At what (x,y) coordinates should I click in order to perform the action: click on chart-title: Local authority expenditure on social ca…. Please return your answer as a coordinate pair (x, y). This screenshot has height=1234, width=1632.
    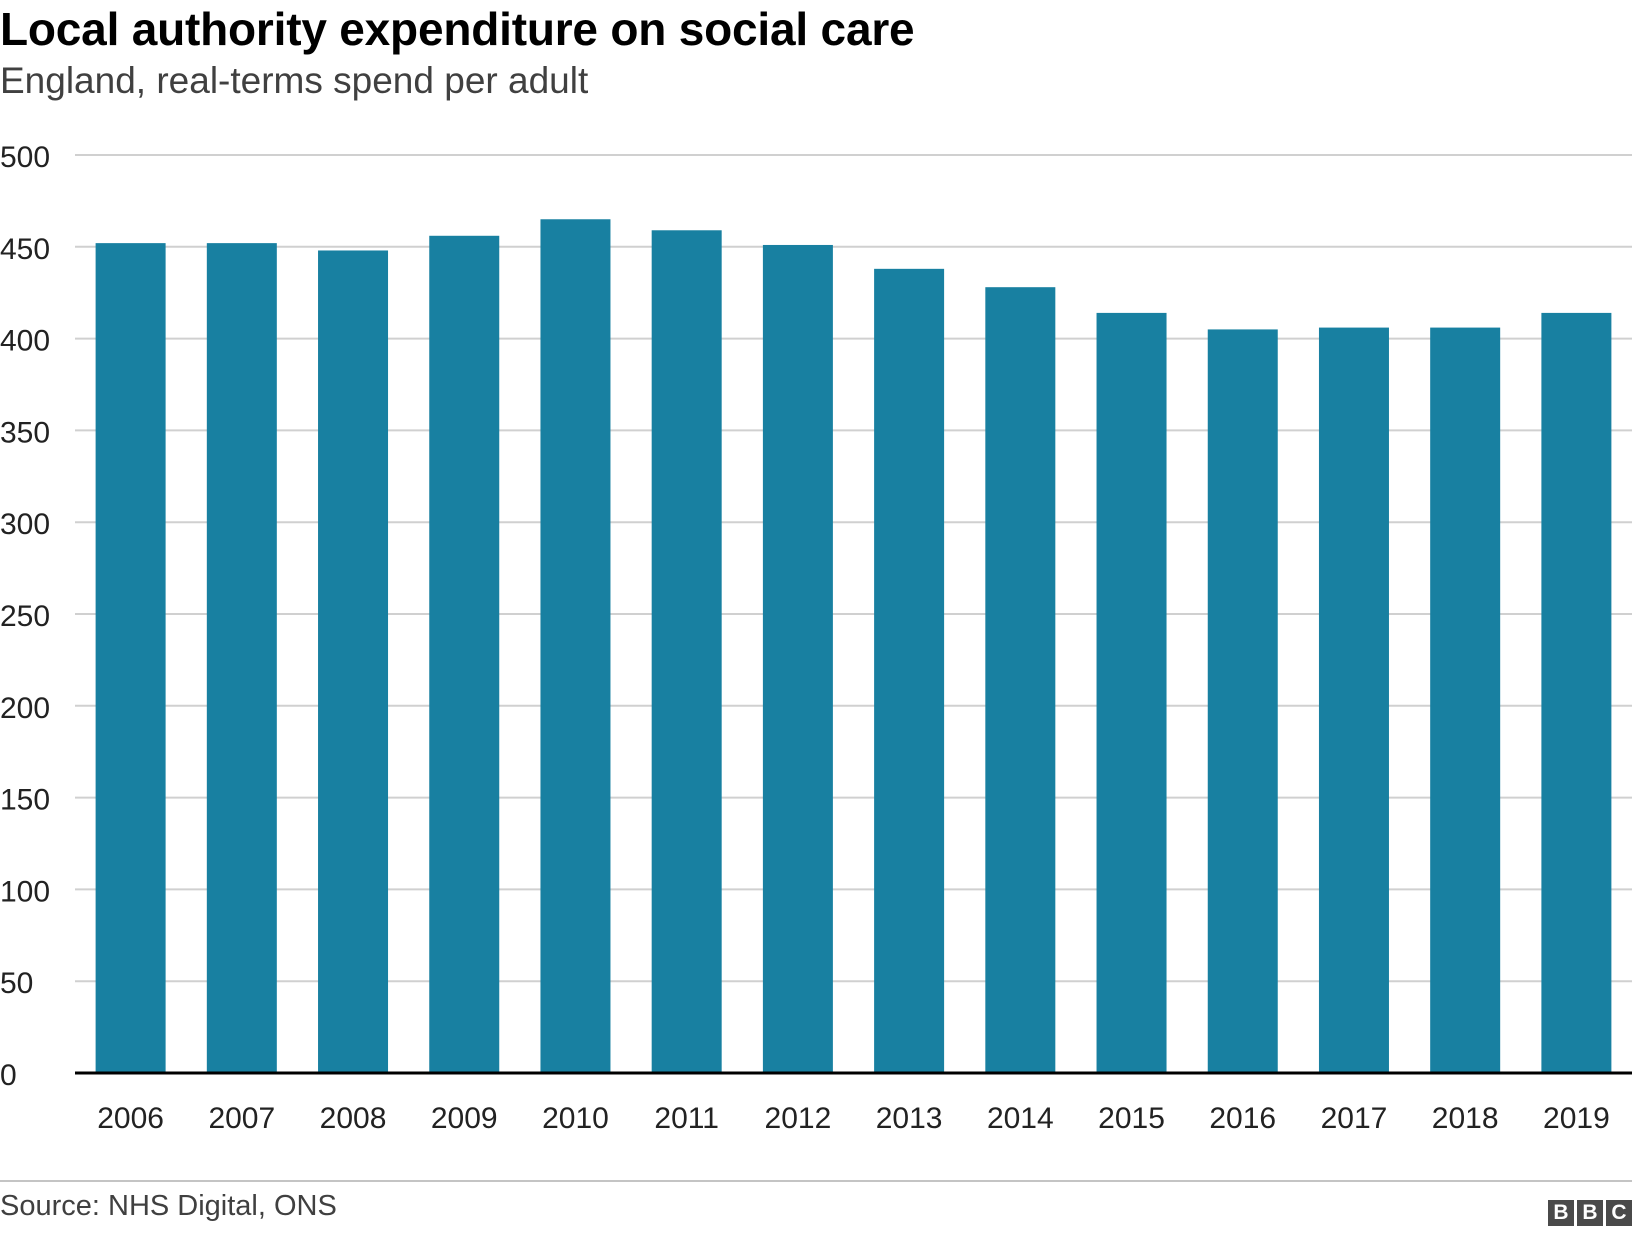
    Looking at the image, I should click on (457, 29).